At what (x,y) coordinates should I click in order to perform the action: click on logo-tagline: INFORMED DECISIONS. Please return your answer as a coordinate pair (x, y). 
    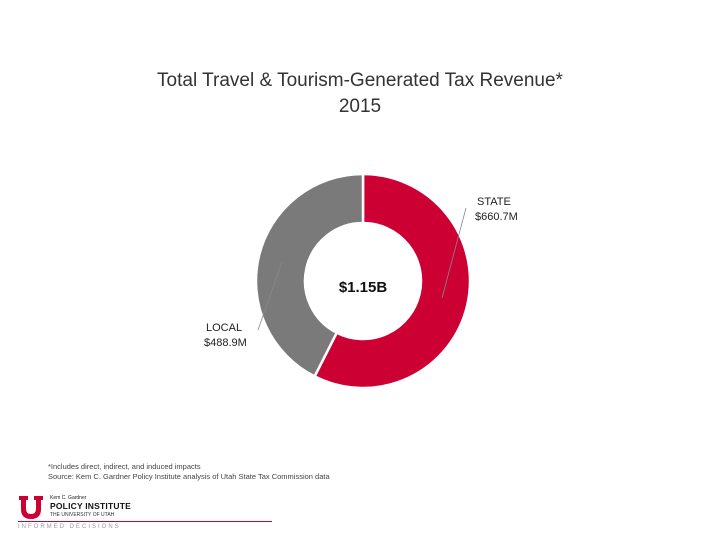
    Looking at the image, I should click on (69, 527).